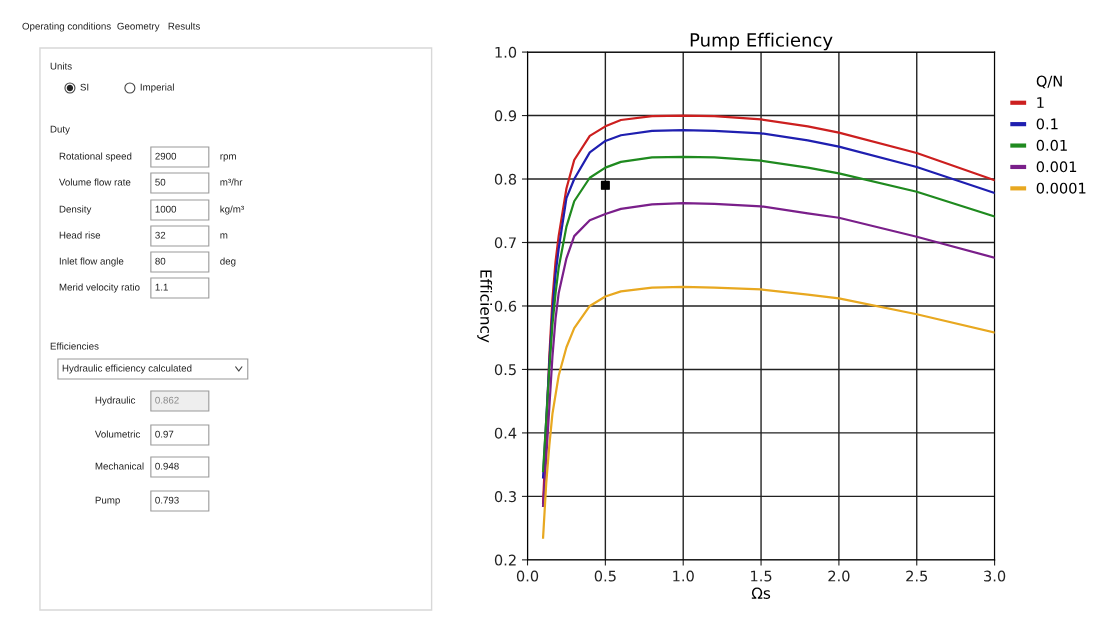 This screenshot has height=620, width=1099. I want to click on text: SI, so click(84, 87).